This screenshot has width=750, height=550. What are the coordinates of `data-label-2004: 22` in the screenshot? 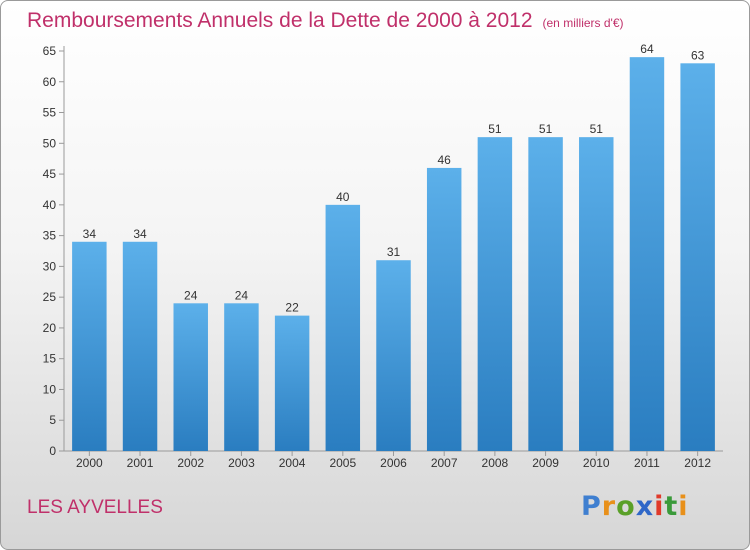 It's located at (292, 308).